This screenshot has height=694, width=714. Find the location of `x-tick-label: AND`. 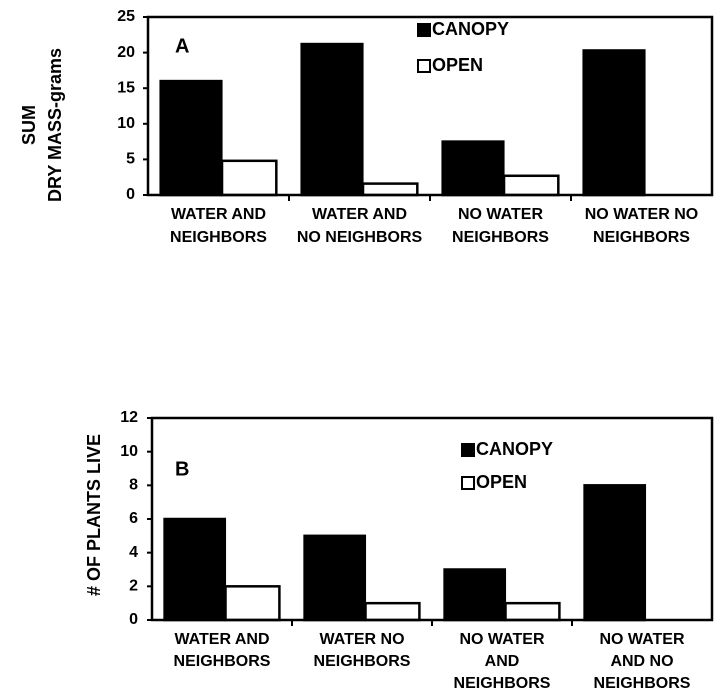

x-tick-label: AND is located at coordinates (502, 661).